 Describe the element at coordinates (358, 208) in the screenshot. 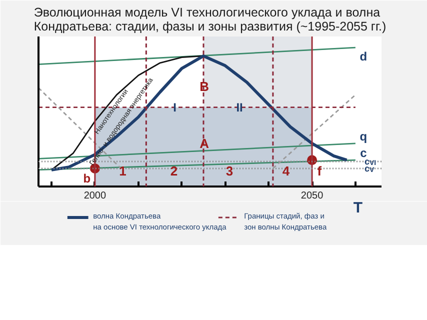

I see `x-axis-title: T` at that location.